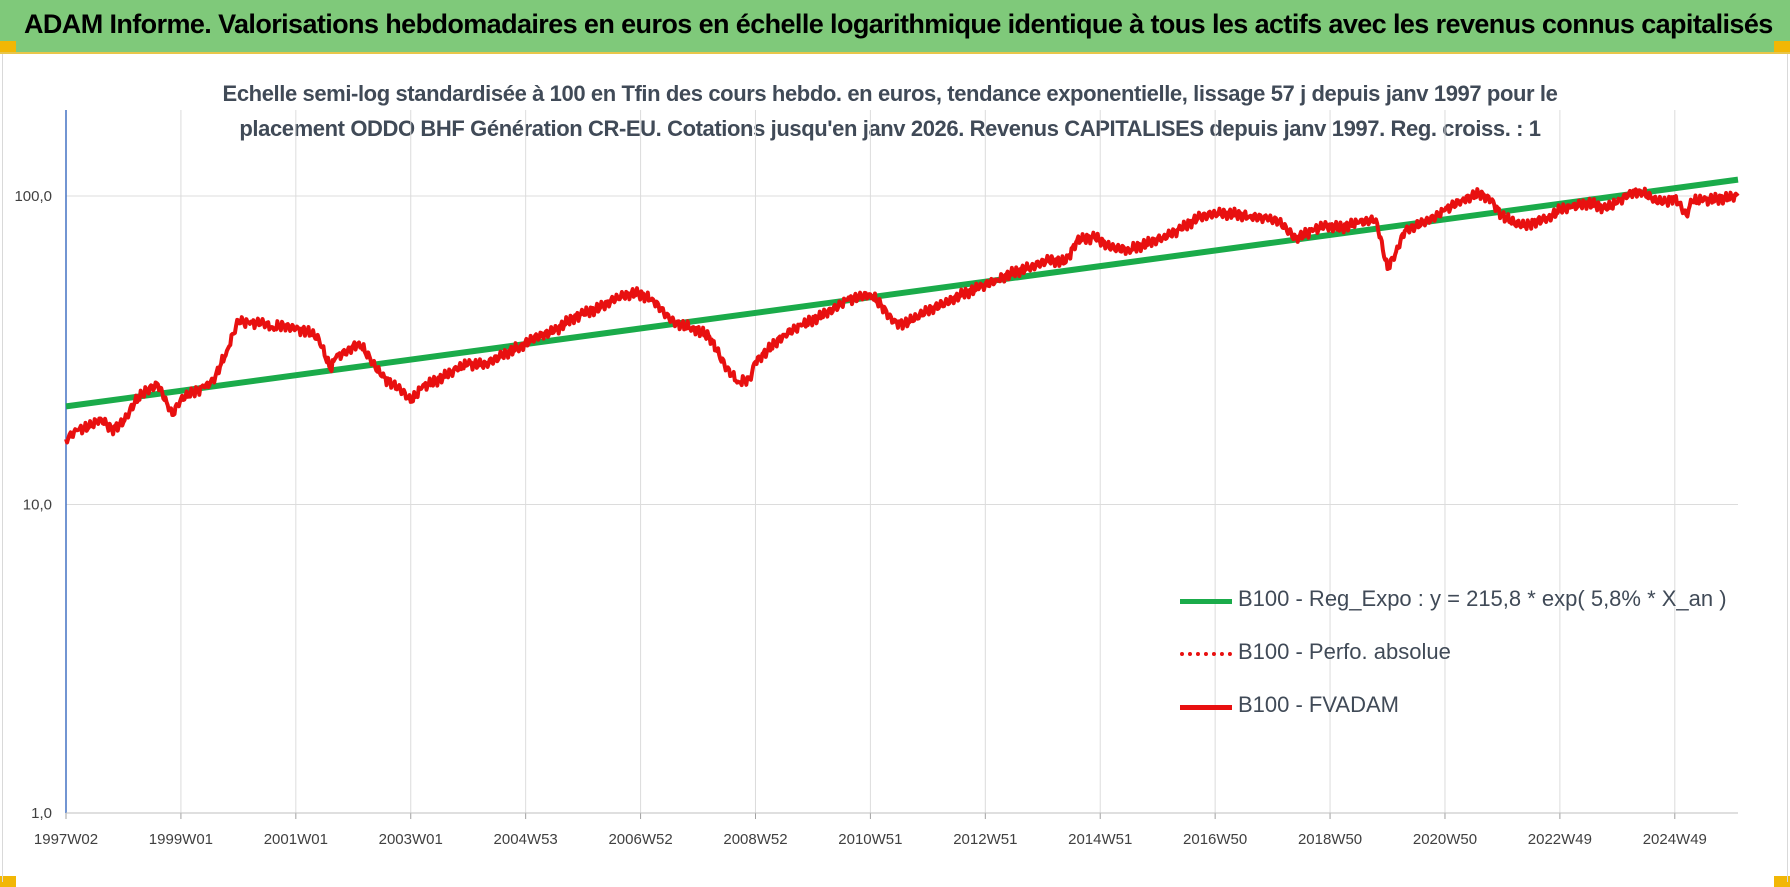  What do you see at coordinates (526, 839) in the screenshot?
I see `x-tick-label: 2004W53` at bounding box center [526, 839].